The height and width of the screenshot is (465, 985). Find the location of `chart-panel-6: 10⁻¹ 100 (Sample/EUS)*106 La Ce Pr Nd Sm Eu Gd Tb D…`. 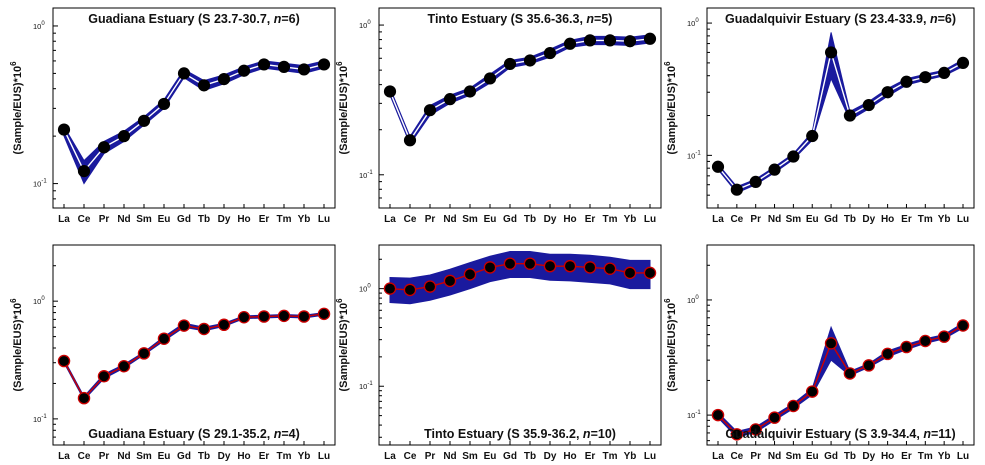

chart-panel-6: 10⁻¹ 100 (Sample/EUS)*106 La Ce Pr Nd Sm Eu Gd Tb D… is located at coordinates (819, 353).